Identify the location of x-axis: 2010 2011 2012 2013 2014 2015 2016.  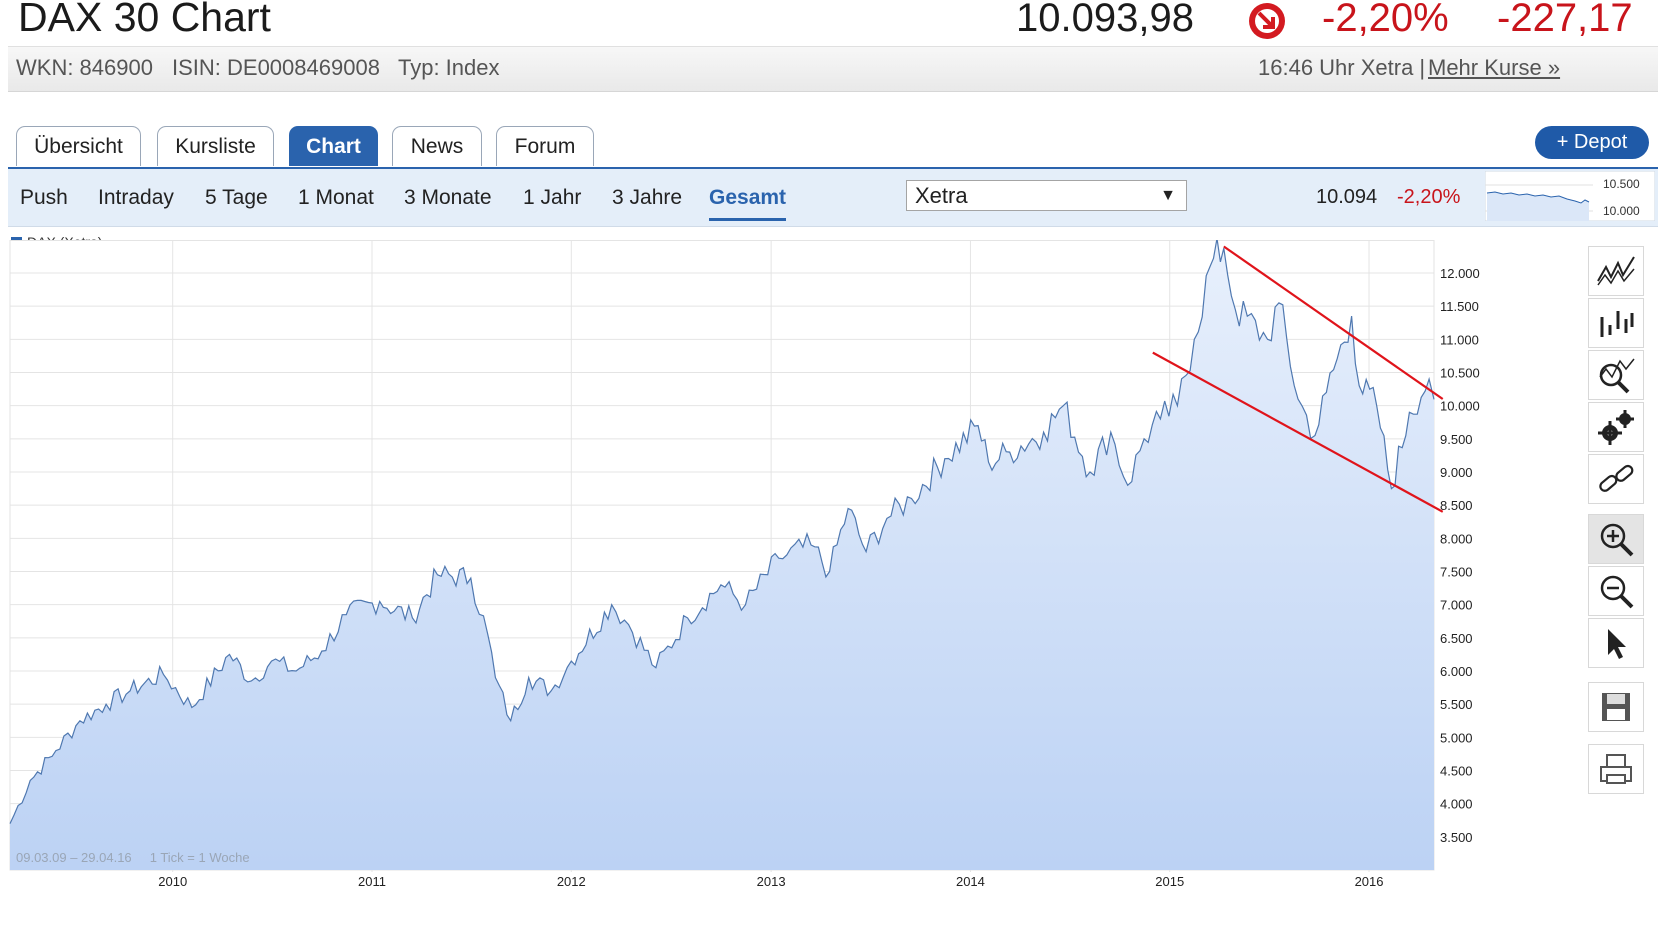
(770, 881).